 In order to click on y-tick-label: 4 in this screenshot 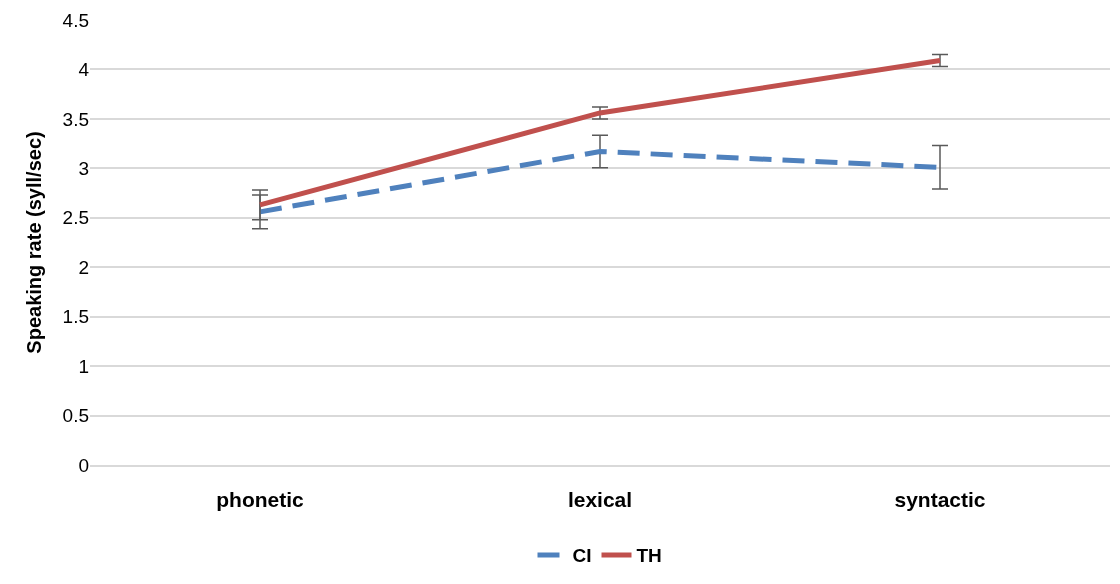, I will do `click(84, 70)`.